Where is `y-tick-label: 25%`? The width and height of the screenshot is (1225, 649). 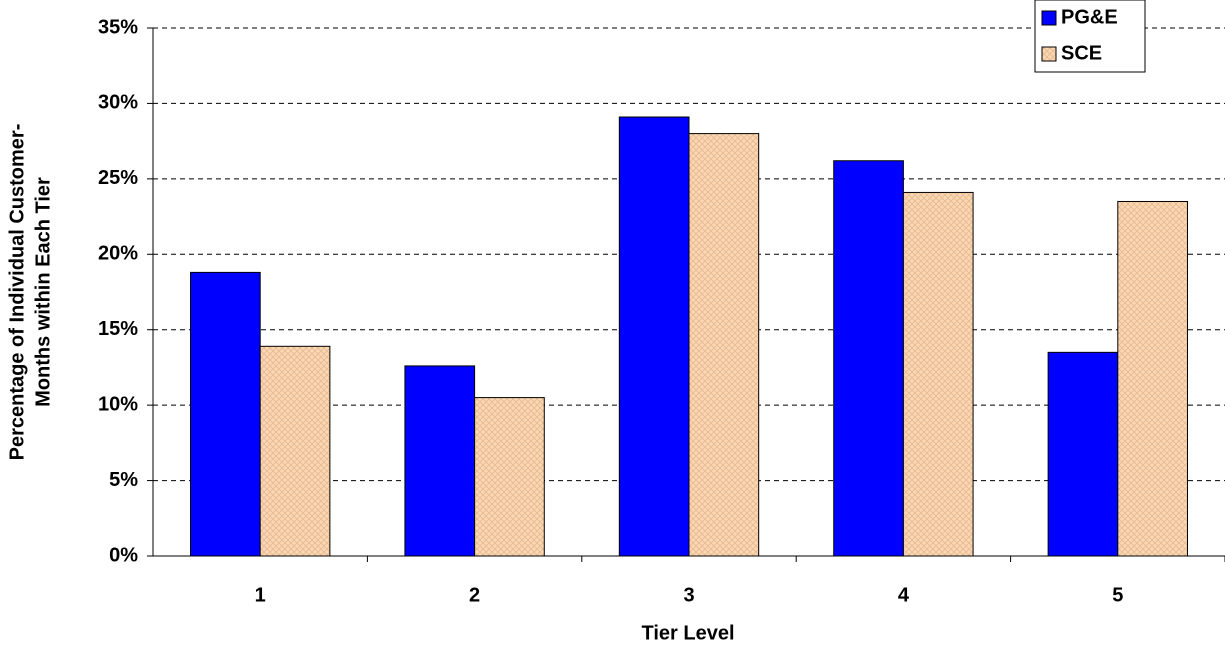 y-tick-label: 25% is located at coordinates (118, 178).